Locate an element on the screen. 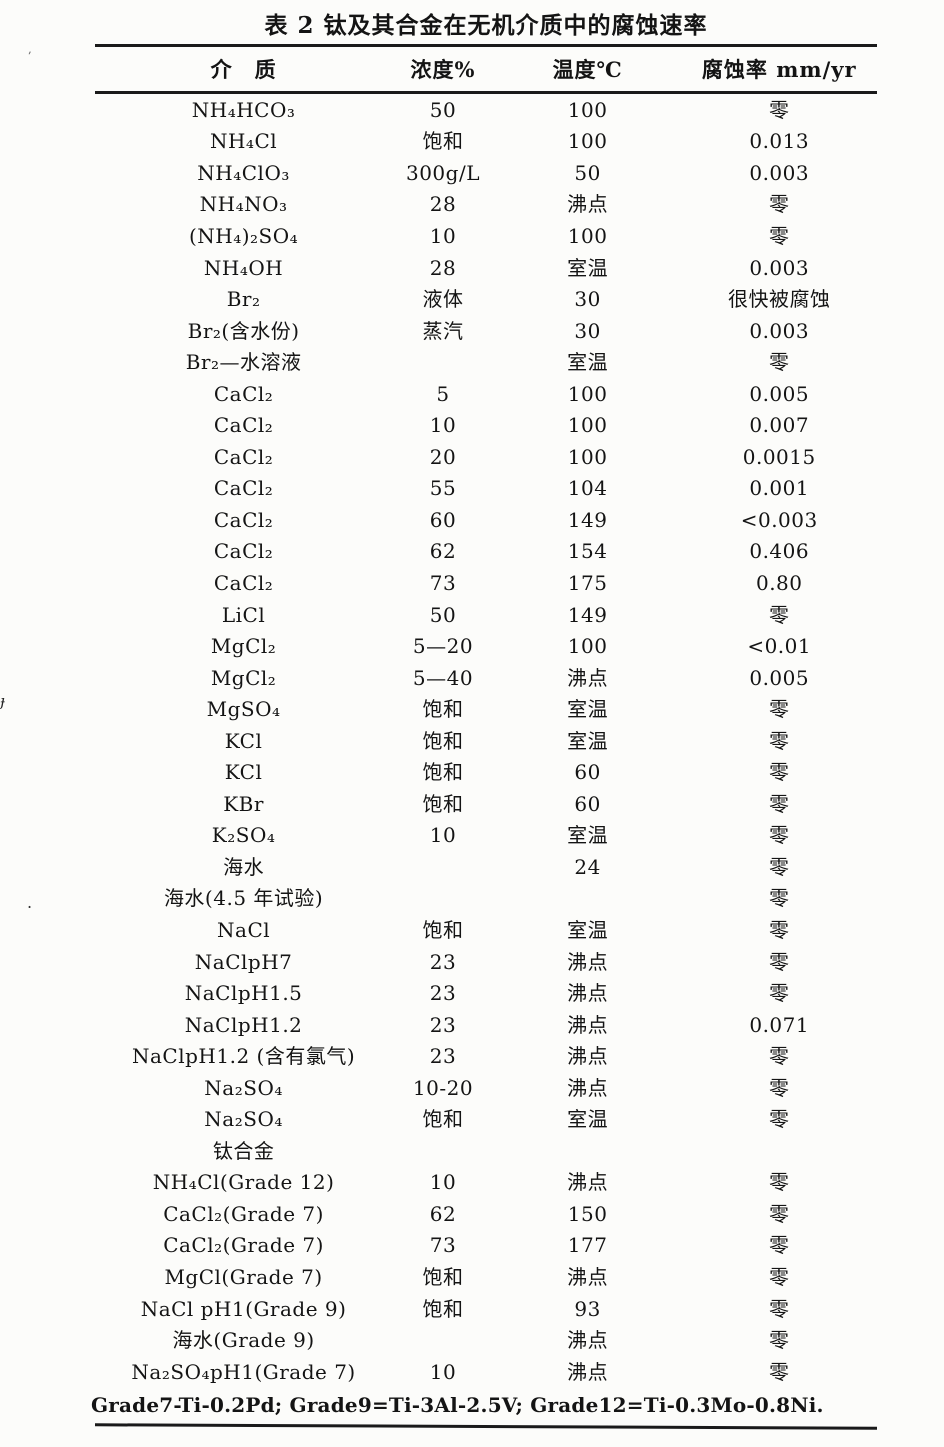  cell-temperature: 50 is located at coordinates (587, 172).